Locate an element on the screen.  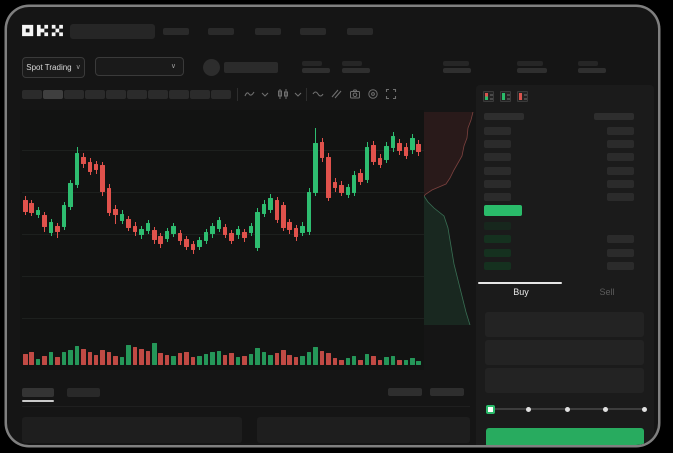
bid-amount-placeholder is located at coordinates (620, 266).